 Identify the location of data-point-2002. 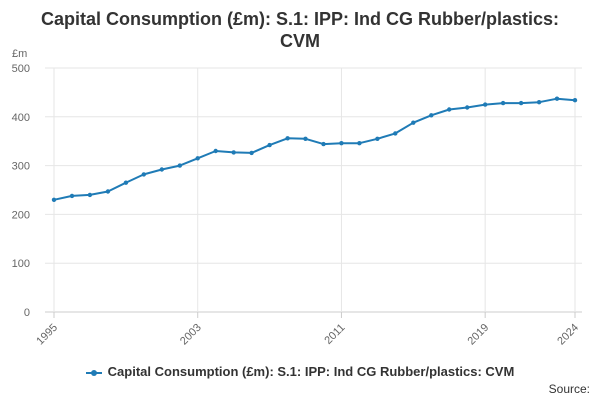
(179, 165).